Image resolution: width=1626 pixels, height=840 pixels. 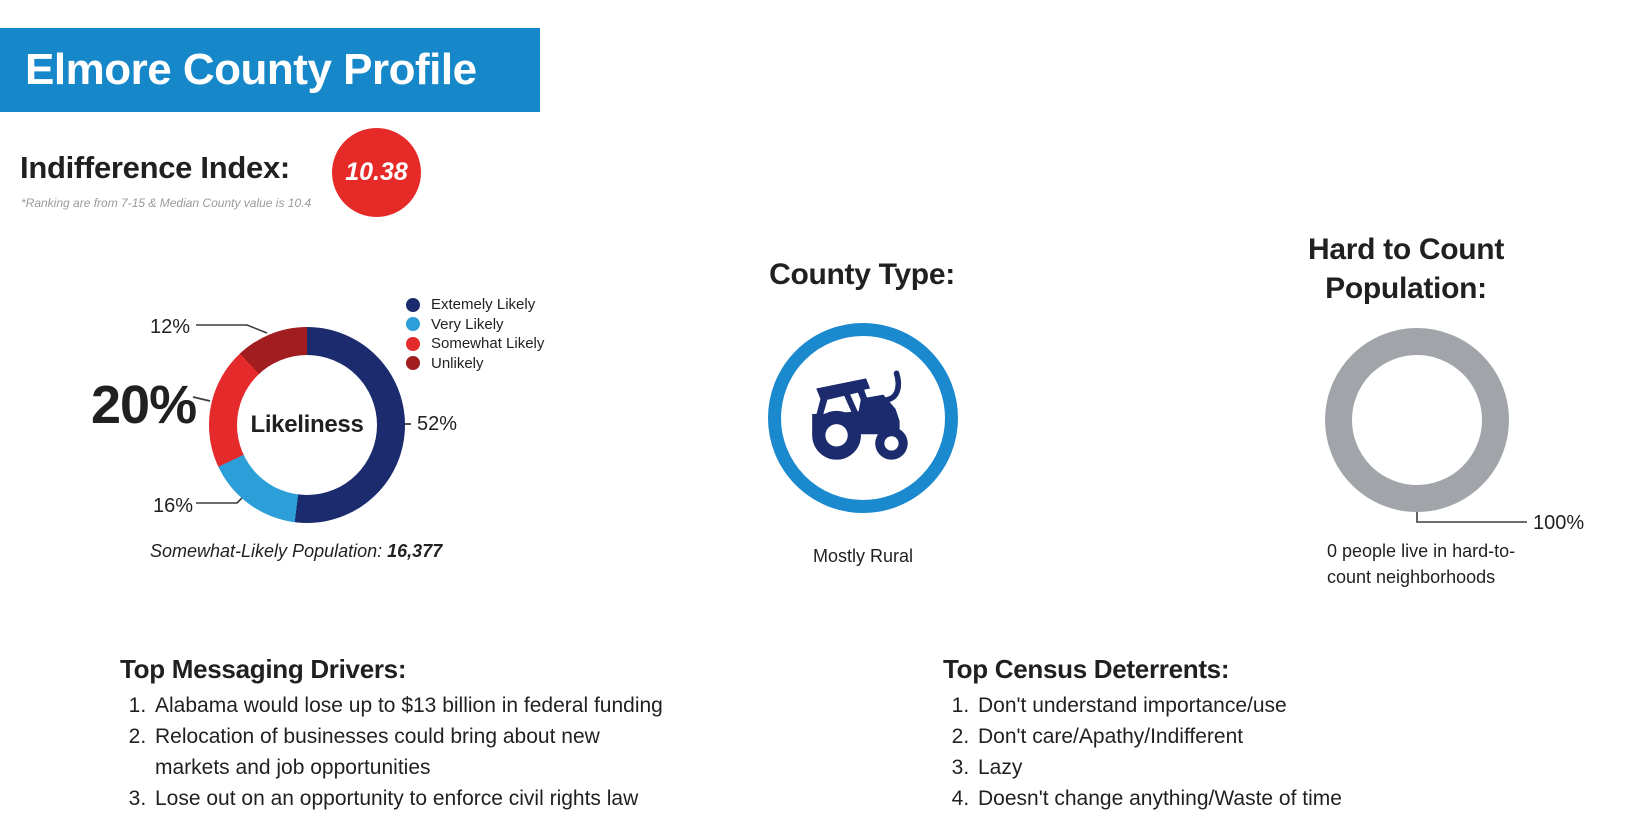 I want to click on legend-label: Somewhat Likely, so click(x=488, y=344).